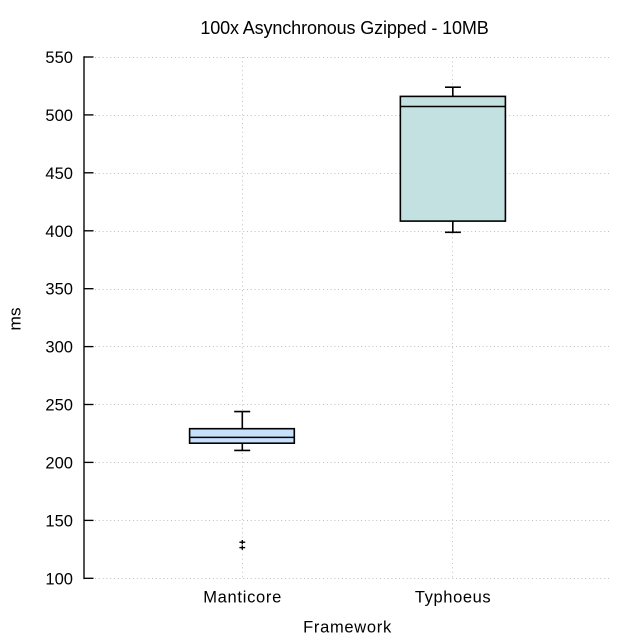  I want to click on svg-text: 150, so click(59, 521).